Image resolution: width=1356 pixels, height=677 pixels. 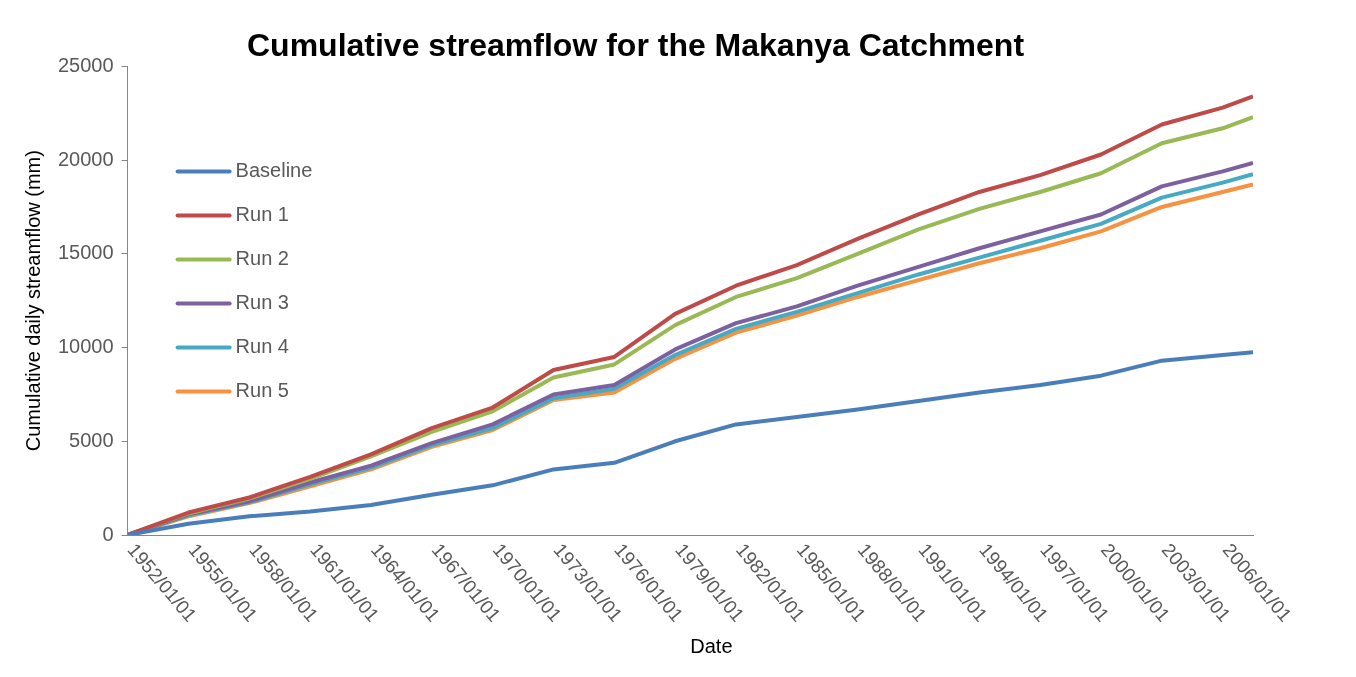 What do you see at coordinates (711, 645) in the screenshot?
I see `x-axis-title: Date` at bounding box center [711, 645].